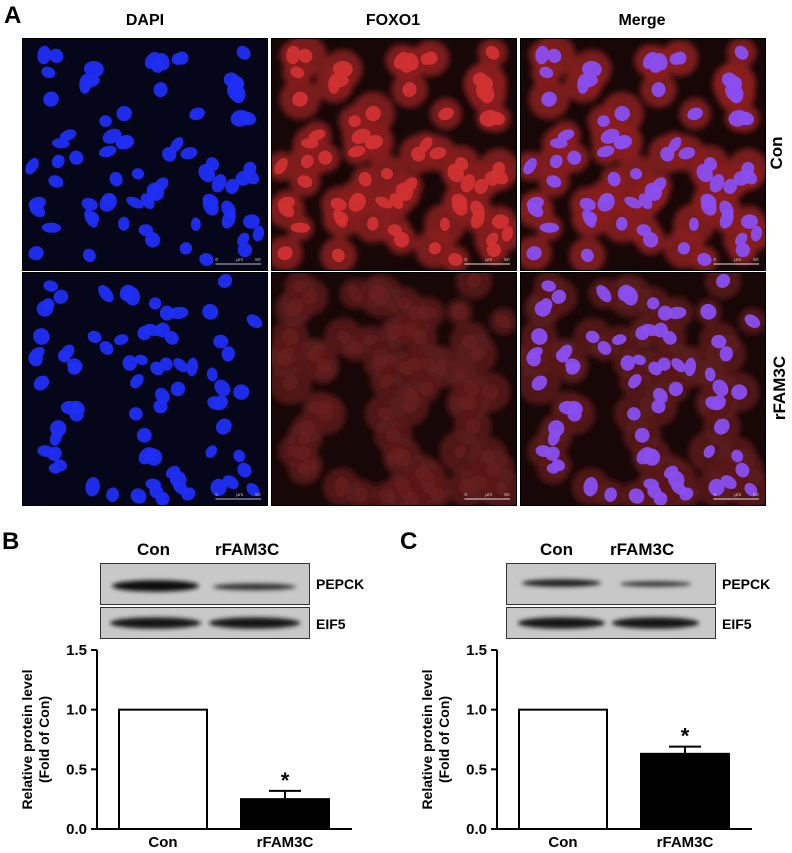 The image size is (792, 853). Describe the element at coordinates (145, 389) in the screenshot. I see `micrograph-dapi-rfam3c: 0 μm 50` at that location.